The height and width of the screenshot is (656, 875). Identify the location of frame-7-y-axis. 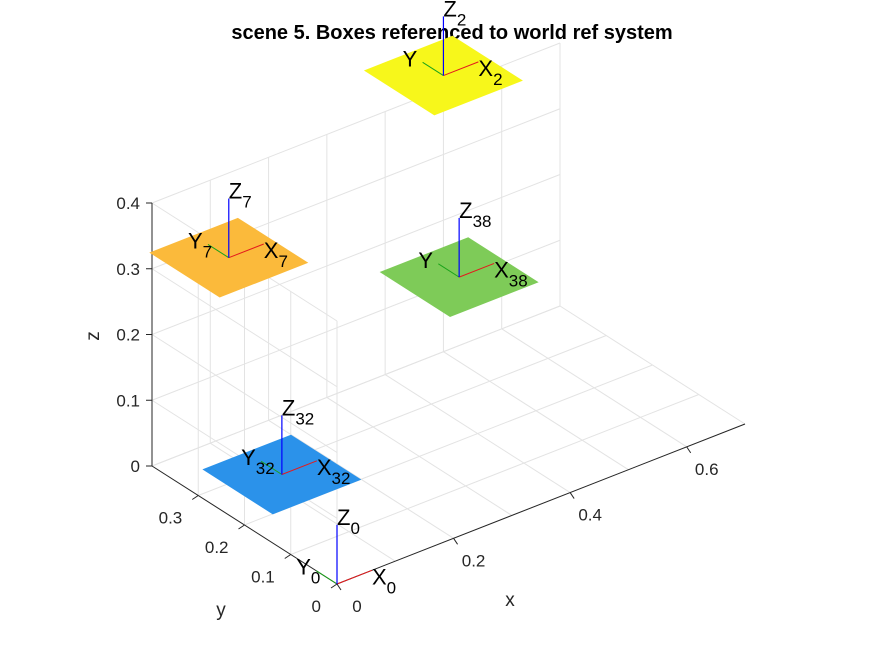
(218, 251).